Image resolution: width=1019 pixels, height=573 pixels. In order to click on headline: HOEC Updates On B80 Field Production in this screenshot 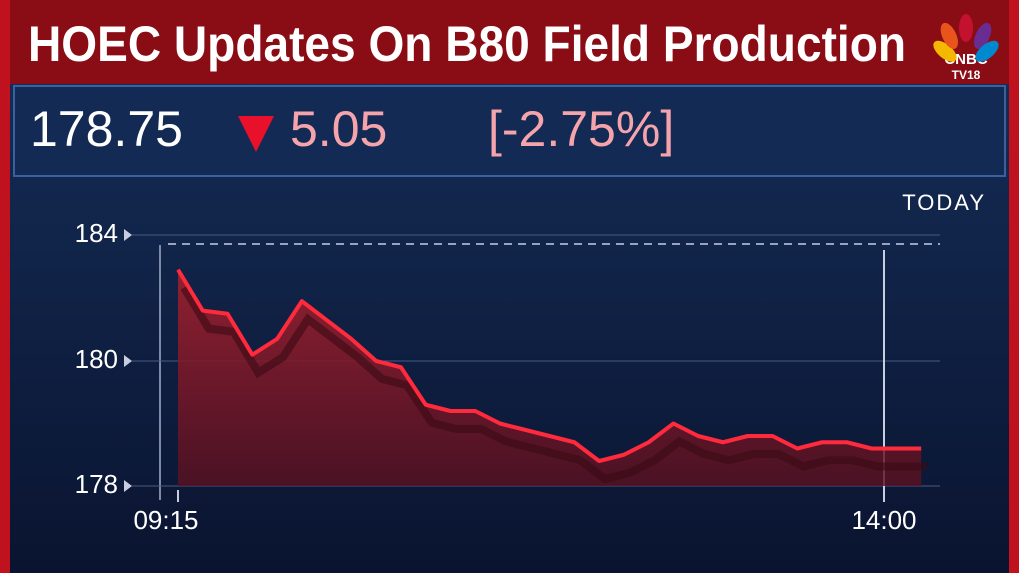, I will do `click(467, 44)`.